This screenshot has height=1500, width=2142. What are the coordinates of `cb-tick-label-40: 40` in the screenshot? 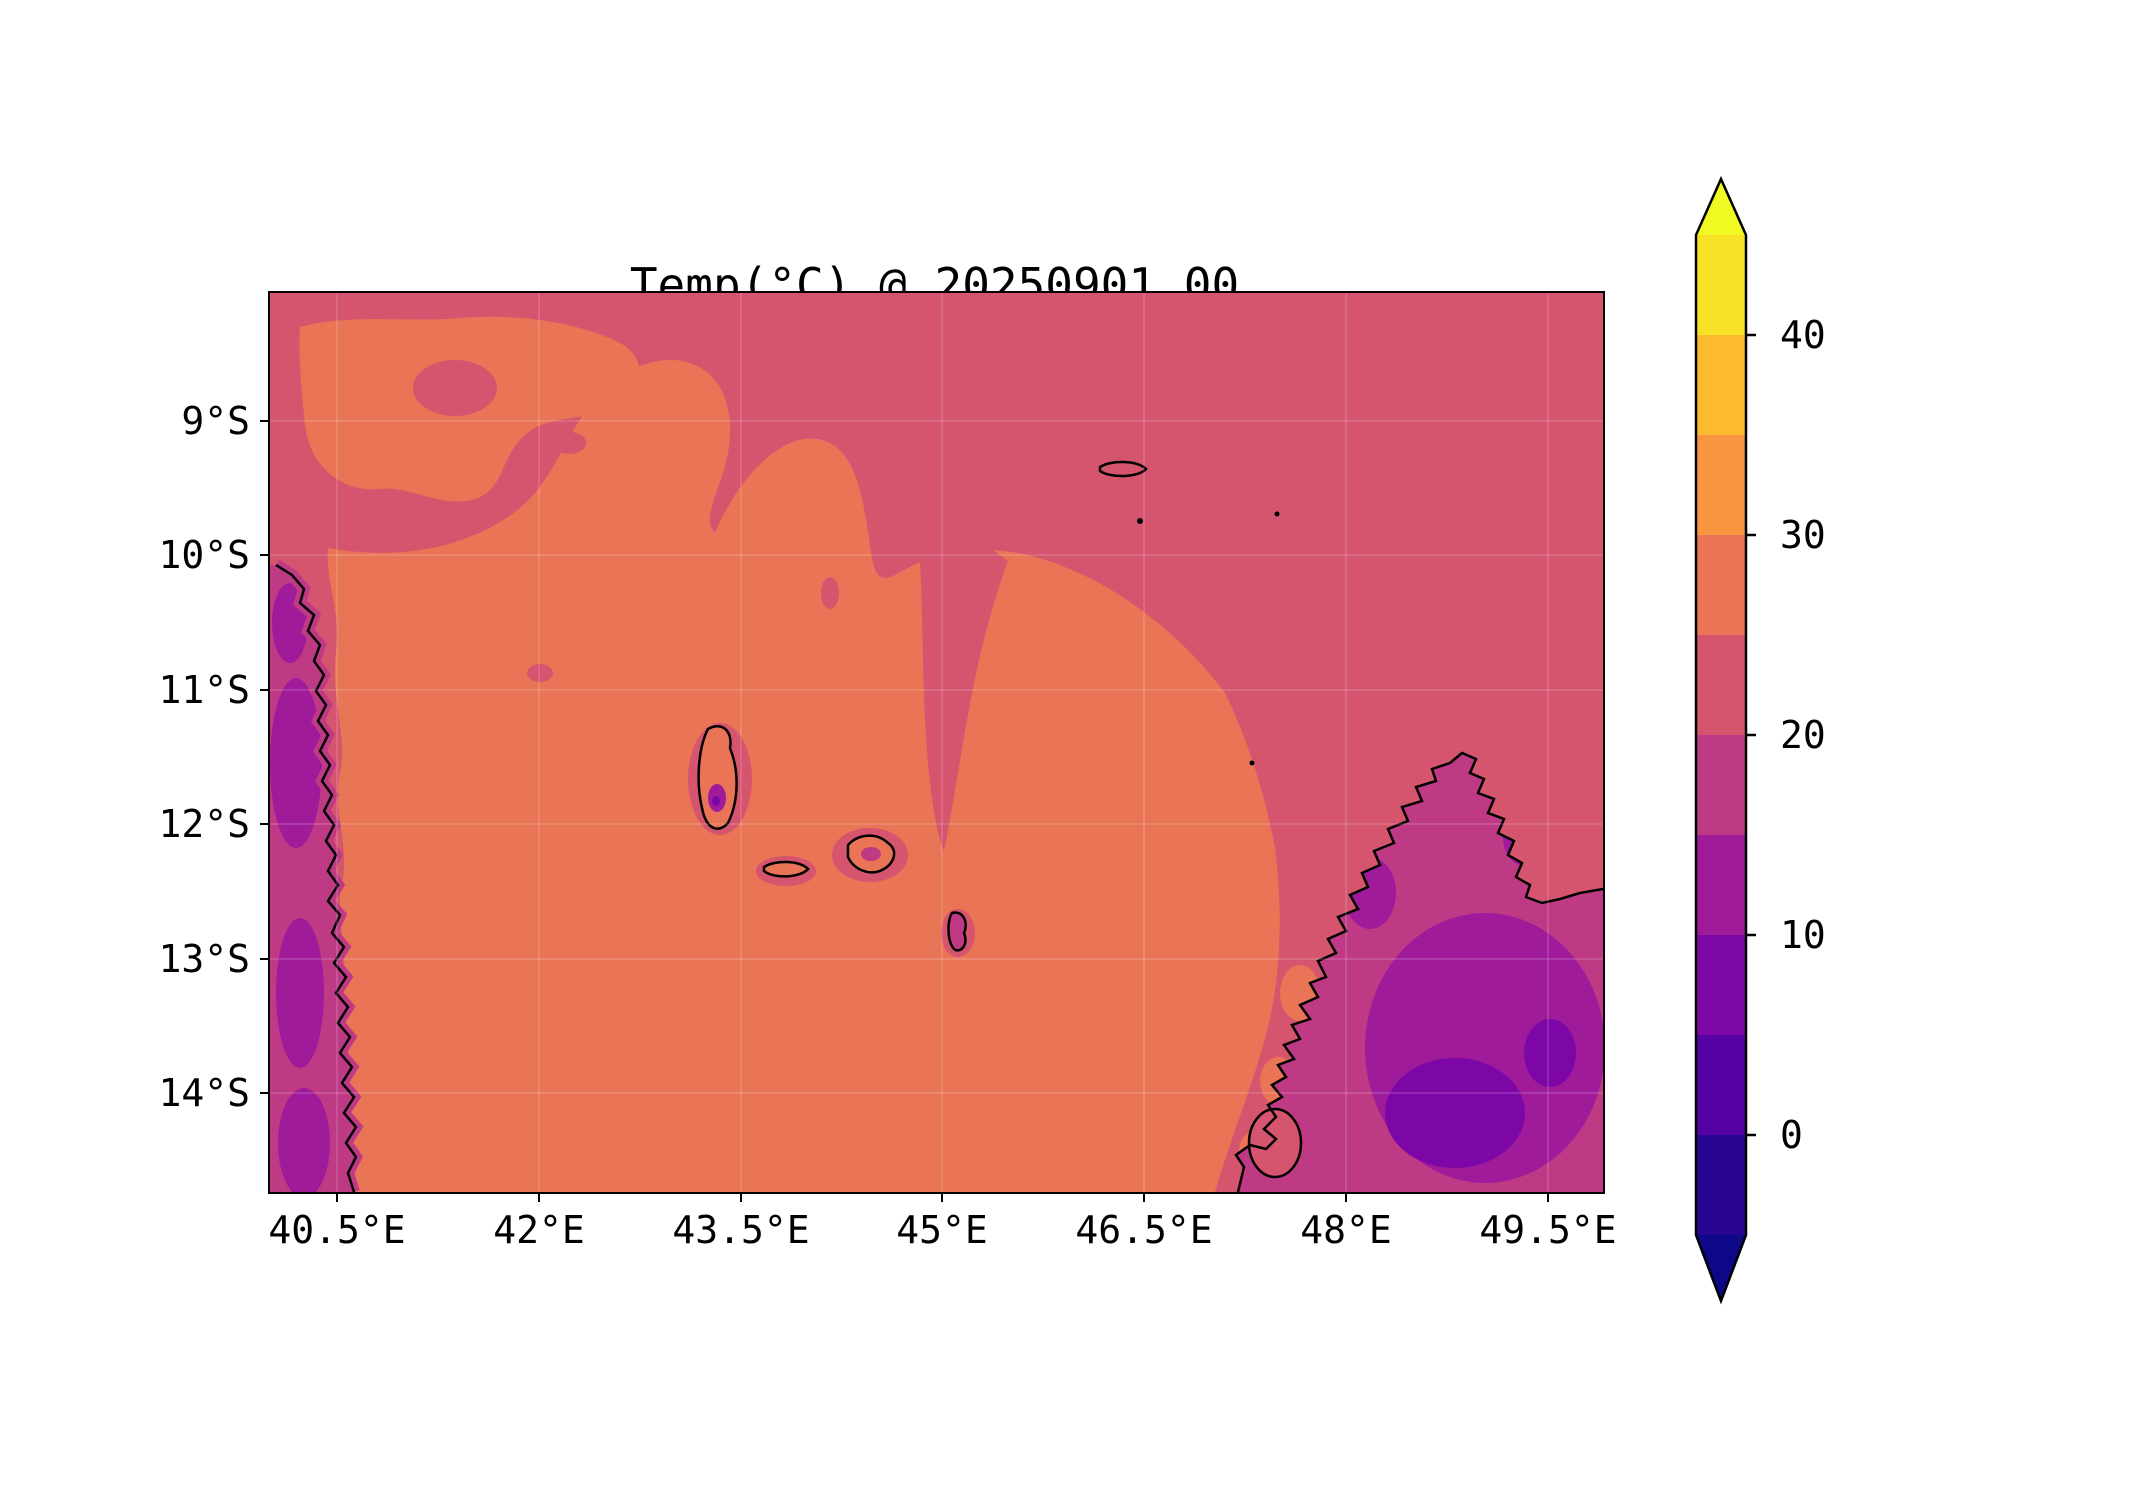 It's located at (1803, 335).